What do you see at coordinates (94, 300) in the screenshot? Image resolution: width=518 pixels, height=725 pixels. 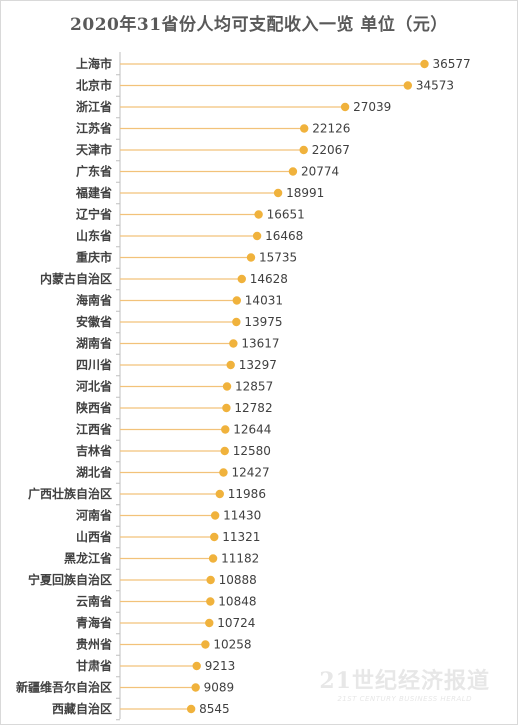 I see `category-label: 海南省` at bounding box center [94, 300].